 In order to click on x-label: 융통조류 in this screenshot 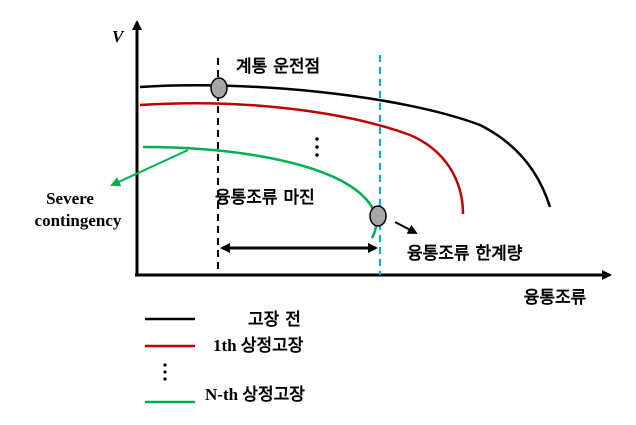, I will do `click(555, 298)`.